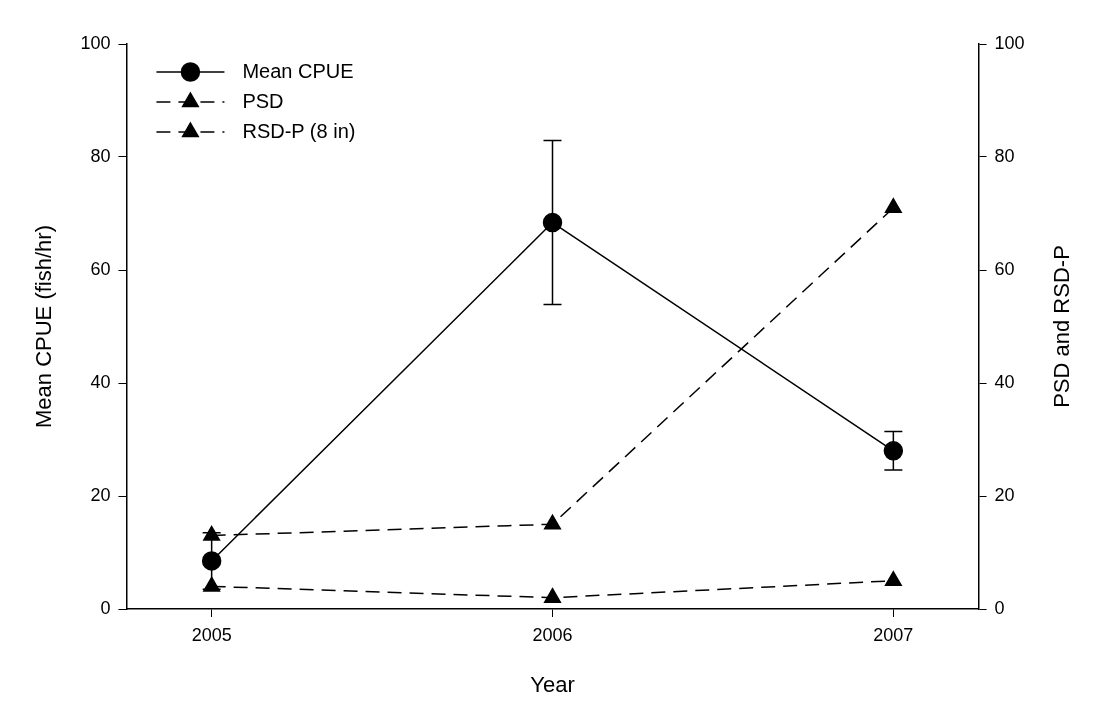  Describe the element at coordinates (1009, 42) in the screenshot. I see `y2-tick-label: 100` at that location.